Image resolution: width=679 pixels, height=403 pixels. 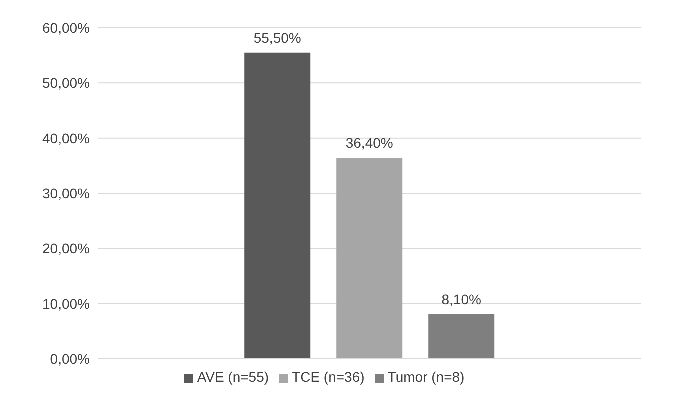 What do you see at coordinates (233, 377) in the screenshot?
I see `legend-label: AVE (n=55)` at bounding box center [233, 377].